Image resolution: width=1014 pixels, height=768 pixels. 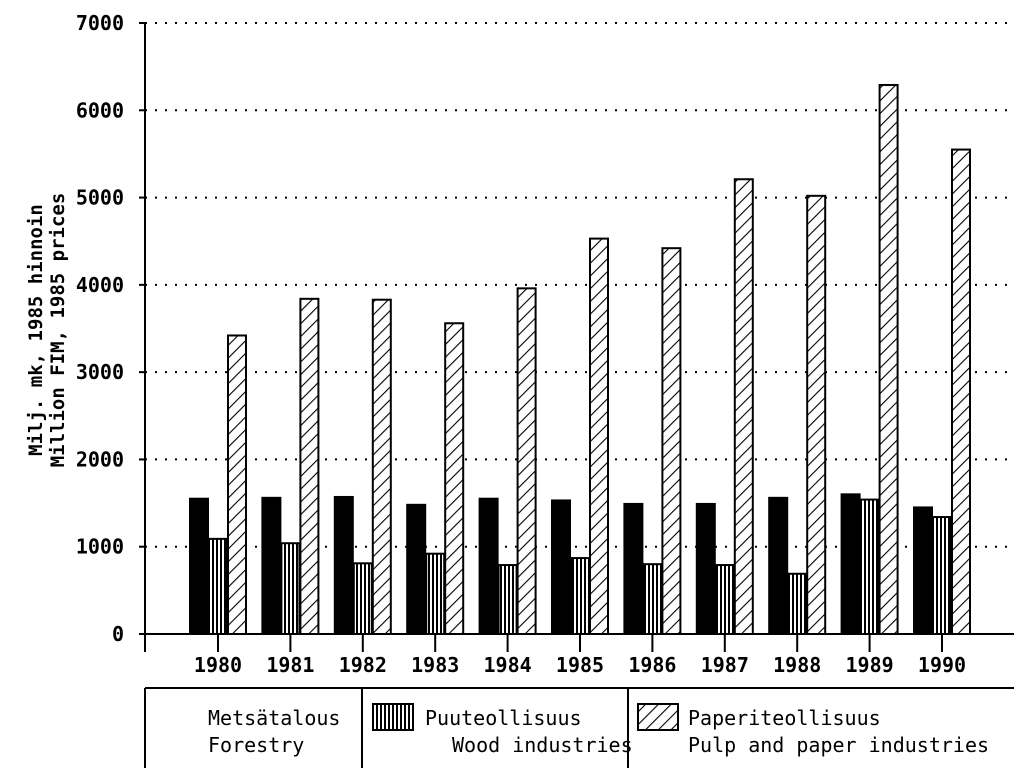 What do you see at coordinates (100, 547) in the screenshot?
I see `y-tick-label: 1000` at bounding box center [100, 547].